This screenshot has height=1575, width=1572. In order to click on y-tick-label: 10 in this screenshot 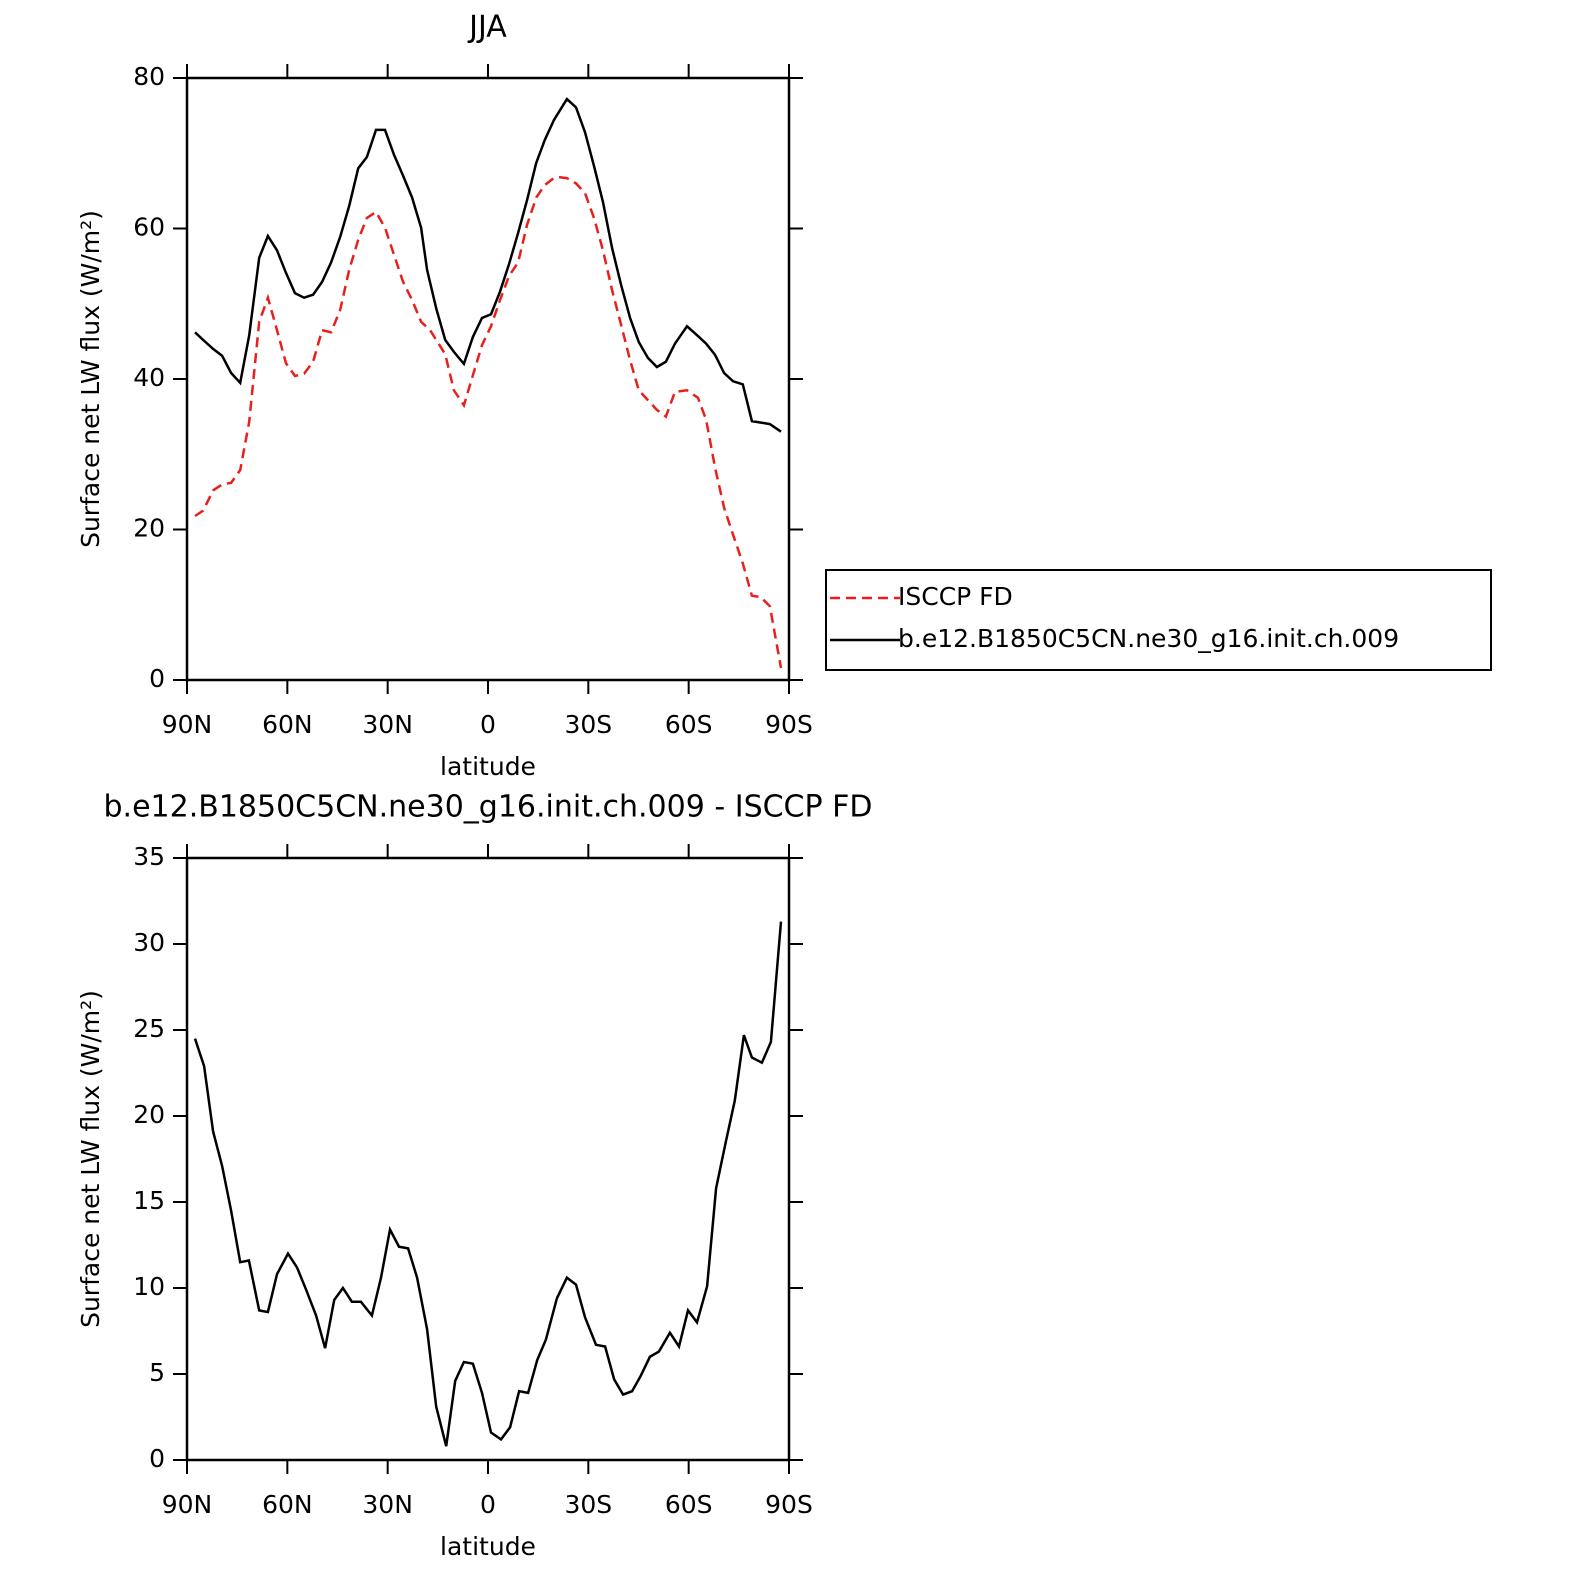, I will do `click(149, 1286)`.